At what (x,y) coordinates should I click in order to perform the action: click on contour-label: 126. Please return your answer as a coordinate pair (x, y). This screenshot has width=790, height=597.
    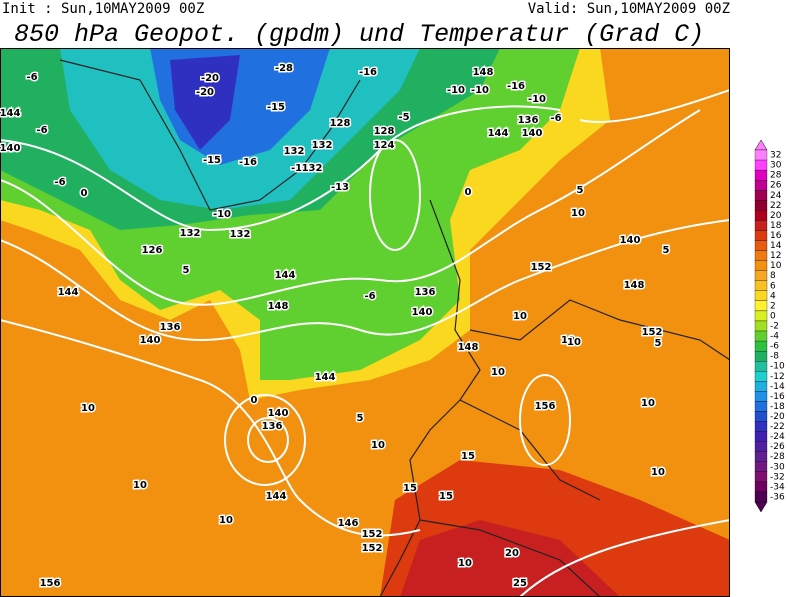
    Looking at the image, I should click on (152, 250).